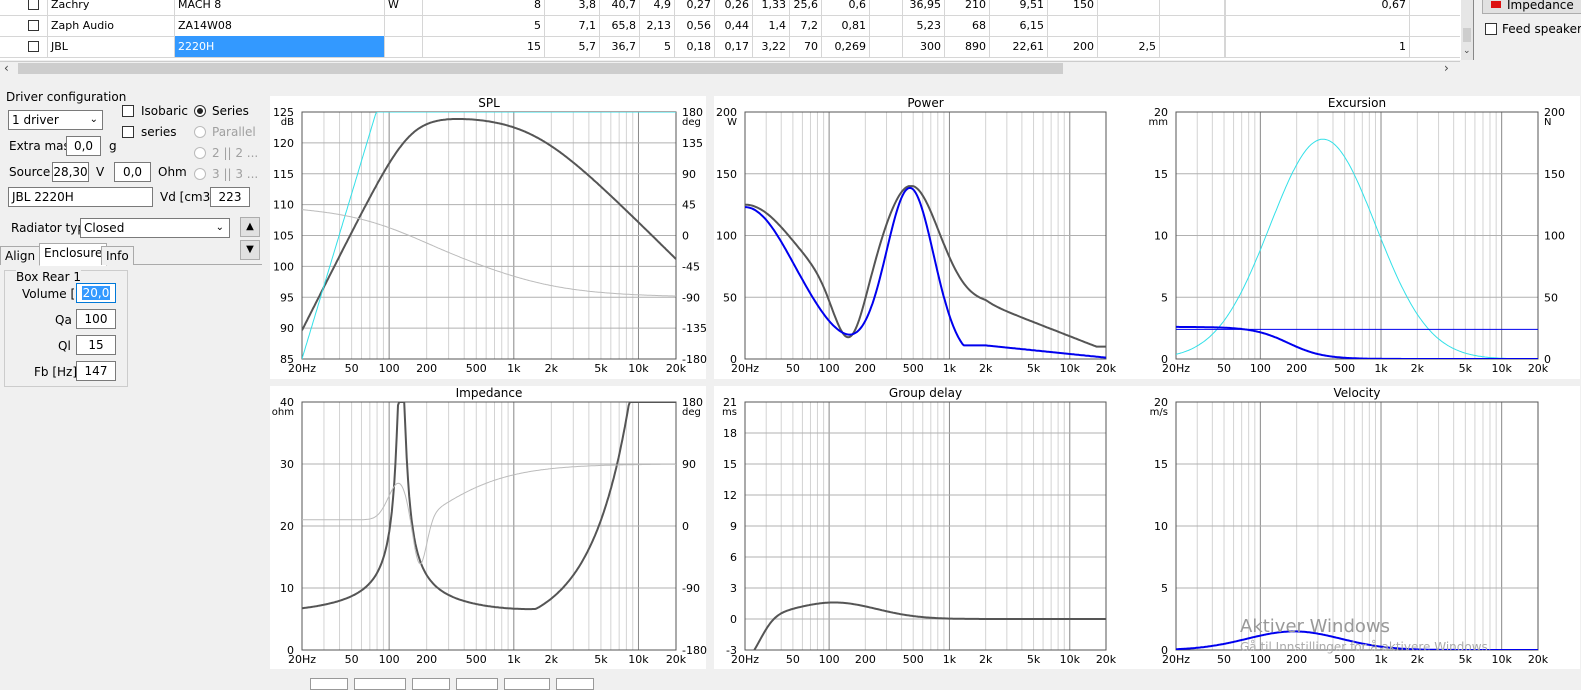  Describe the element at coordinates (111, 25) in the screenshot. I see `cell-brand: Zaph Audio` at that location.